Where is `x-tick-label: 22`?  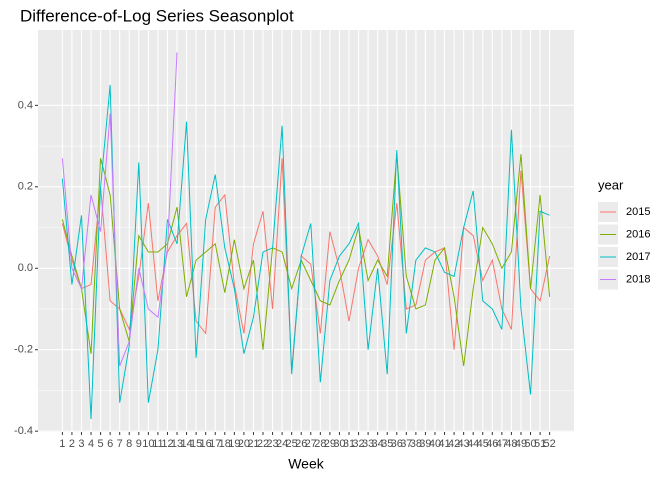 x-tick-label: 22 is located at coordinates (263, 444).